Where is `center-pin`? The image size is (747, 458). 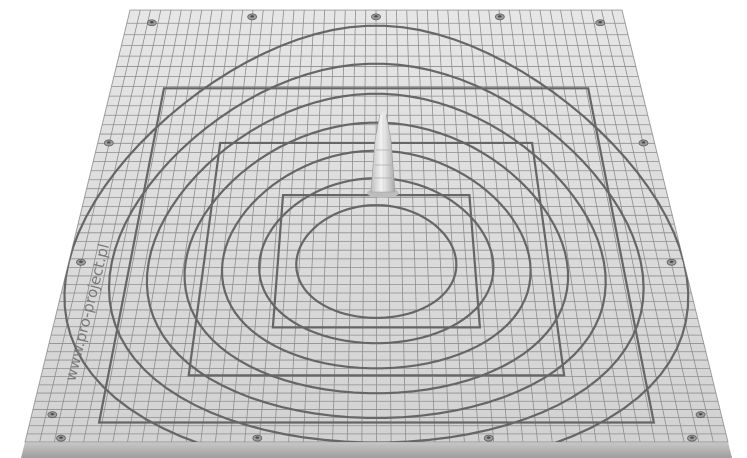
center-pin is located at coordinates (383, 155).